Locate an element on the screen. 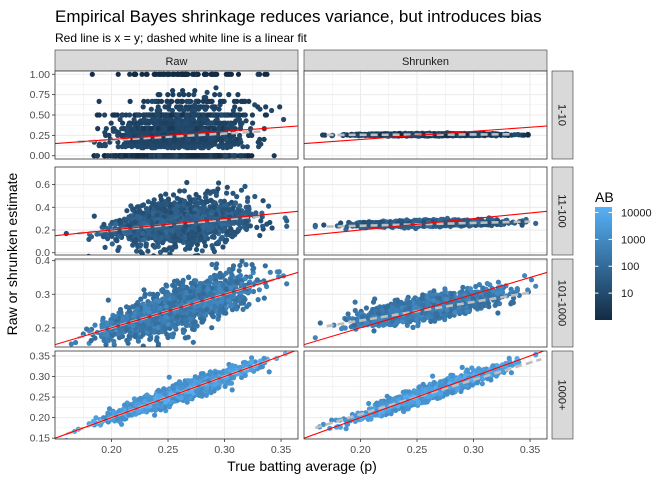  identity-reference-line is located at coordinates (176, 135).